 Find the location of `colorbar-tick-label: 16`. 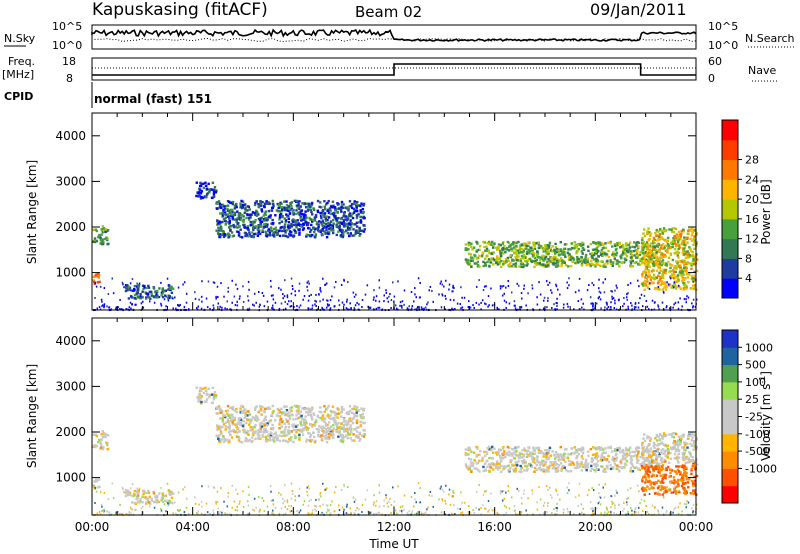

colorbar-tick-label: 16 is located at coordinates (752, 219).